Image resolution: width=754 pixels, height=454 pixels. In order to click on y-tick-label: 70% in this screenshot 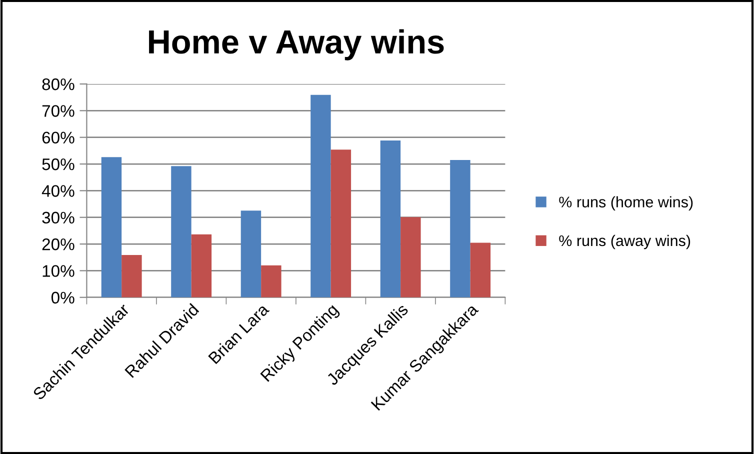, I will do `click(58, 111)`.